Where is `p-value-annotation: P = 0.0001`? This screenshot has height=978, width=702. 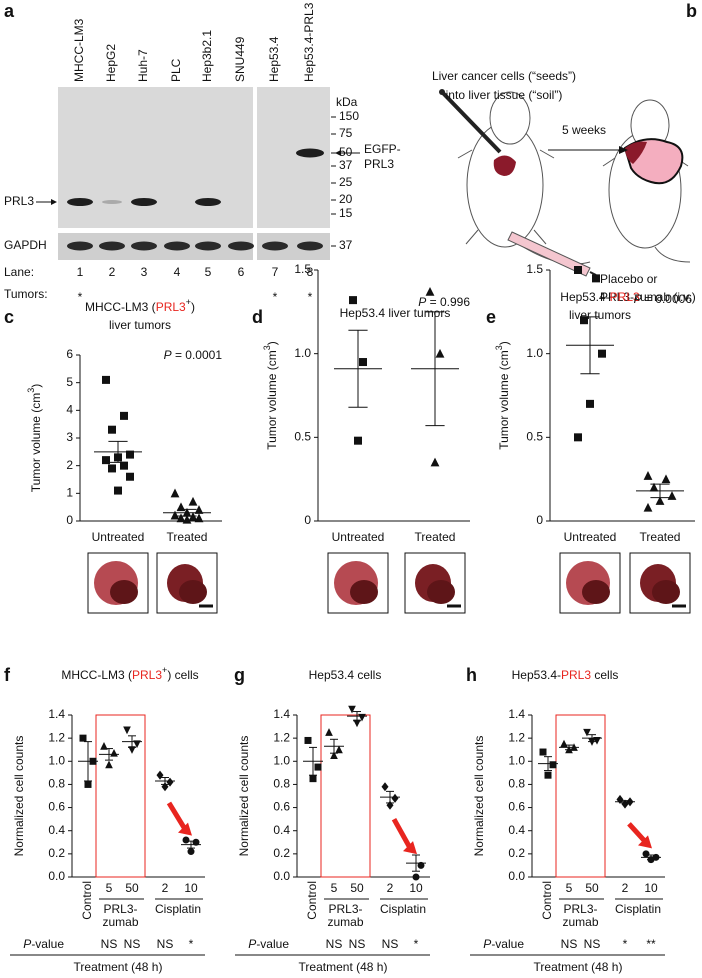 p-value-annotation: P = 0.0001 is located at coordinates (193, 355).